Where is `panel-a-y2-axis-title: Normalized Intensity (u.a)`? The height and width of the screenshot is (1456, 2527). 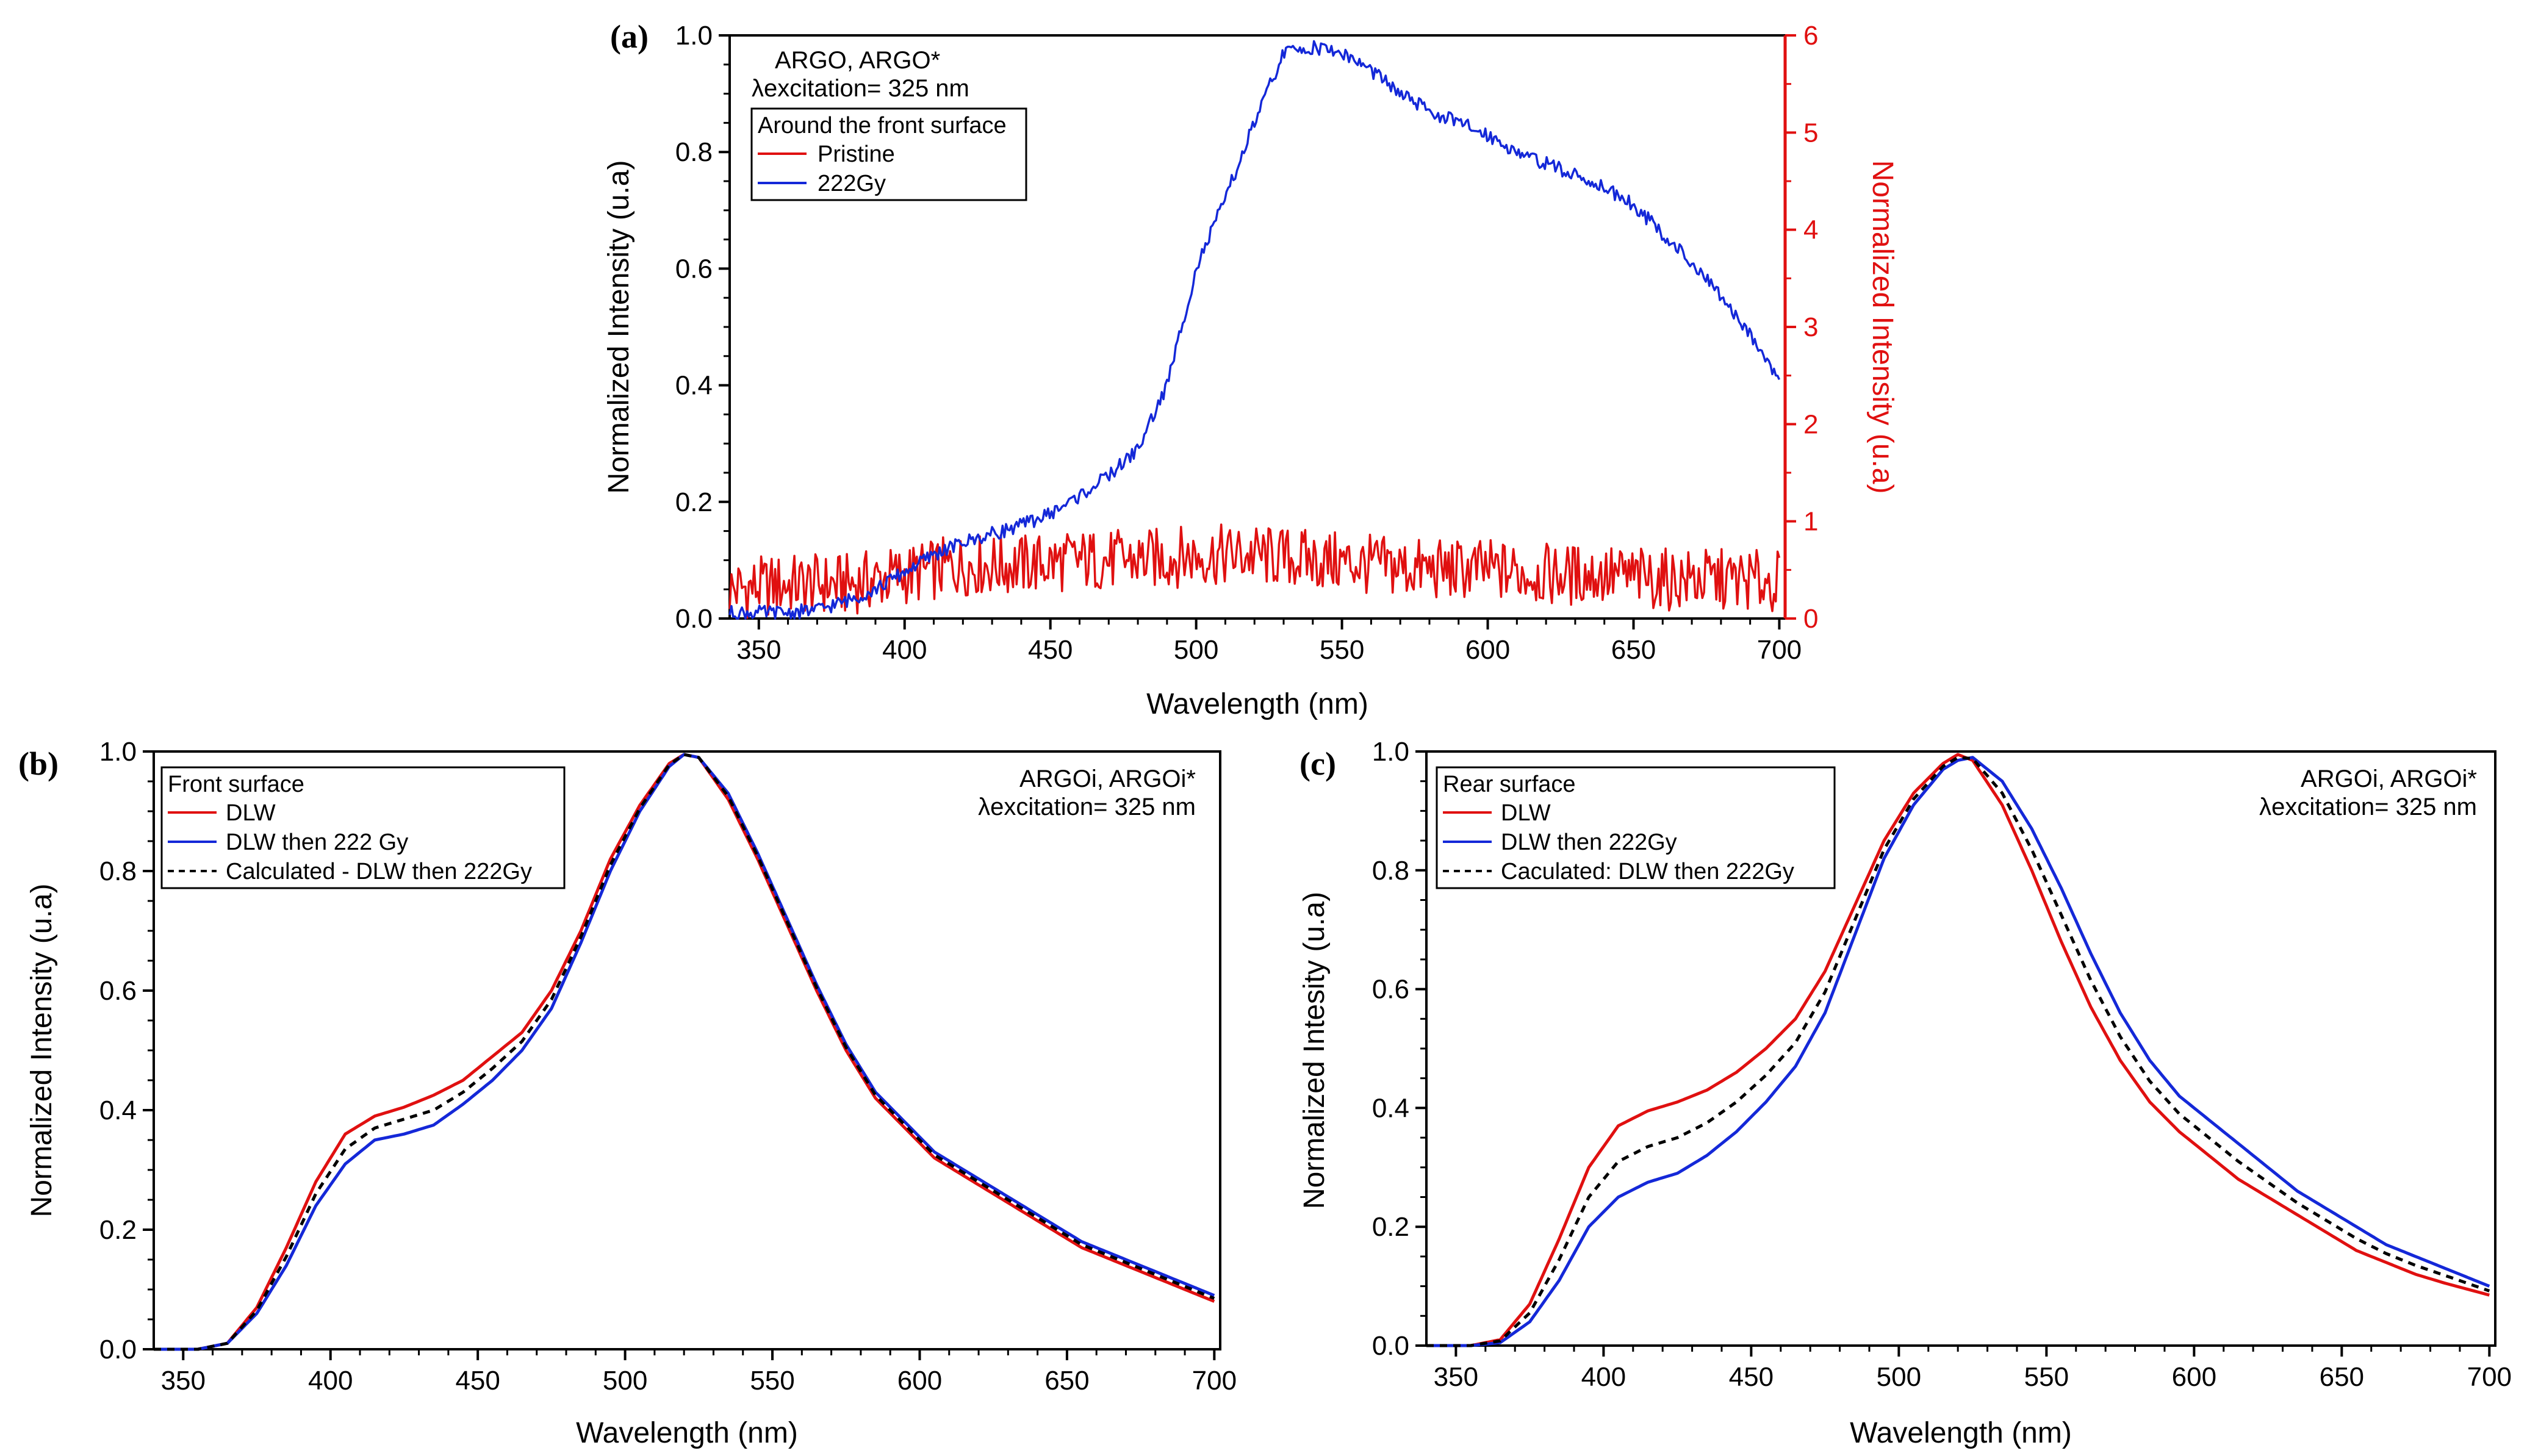 panel-a-y2-axis-title: Normalized Intensity (u.a) is located at coordinates (1882, 327).